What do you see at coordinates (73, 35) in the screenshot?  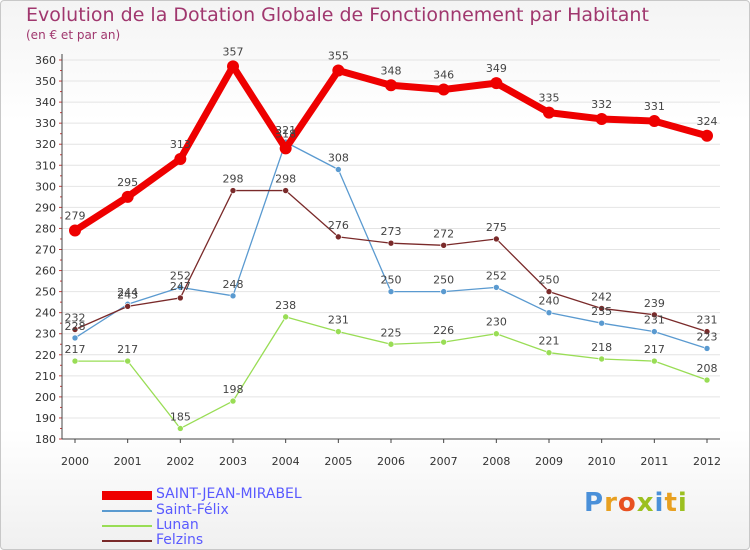 I see `chart-subtitle: (en € et par an)` at bounding box center [73, 35].